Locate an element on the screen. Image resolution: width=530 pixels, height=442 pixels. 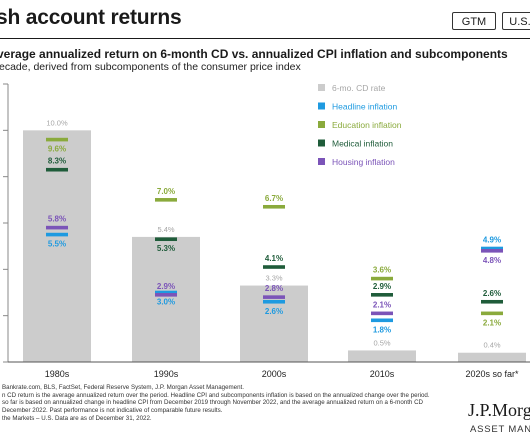
page-title: sh account returns is located at coordinates (91, 17).